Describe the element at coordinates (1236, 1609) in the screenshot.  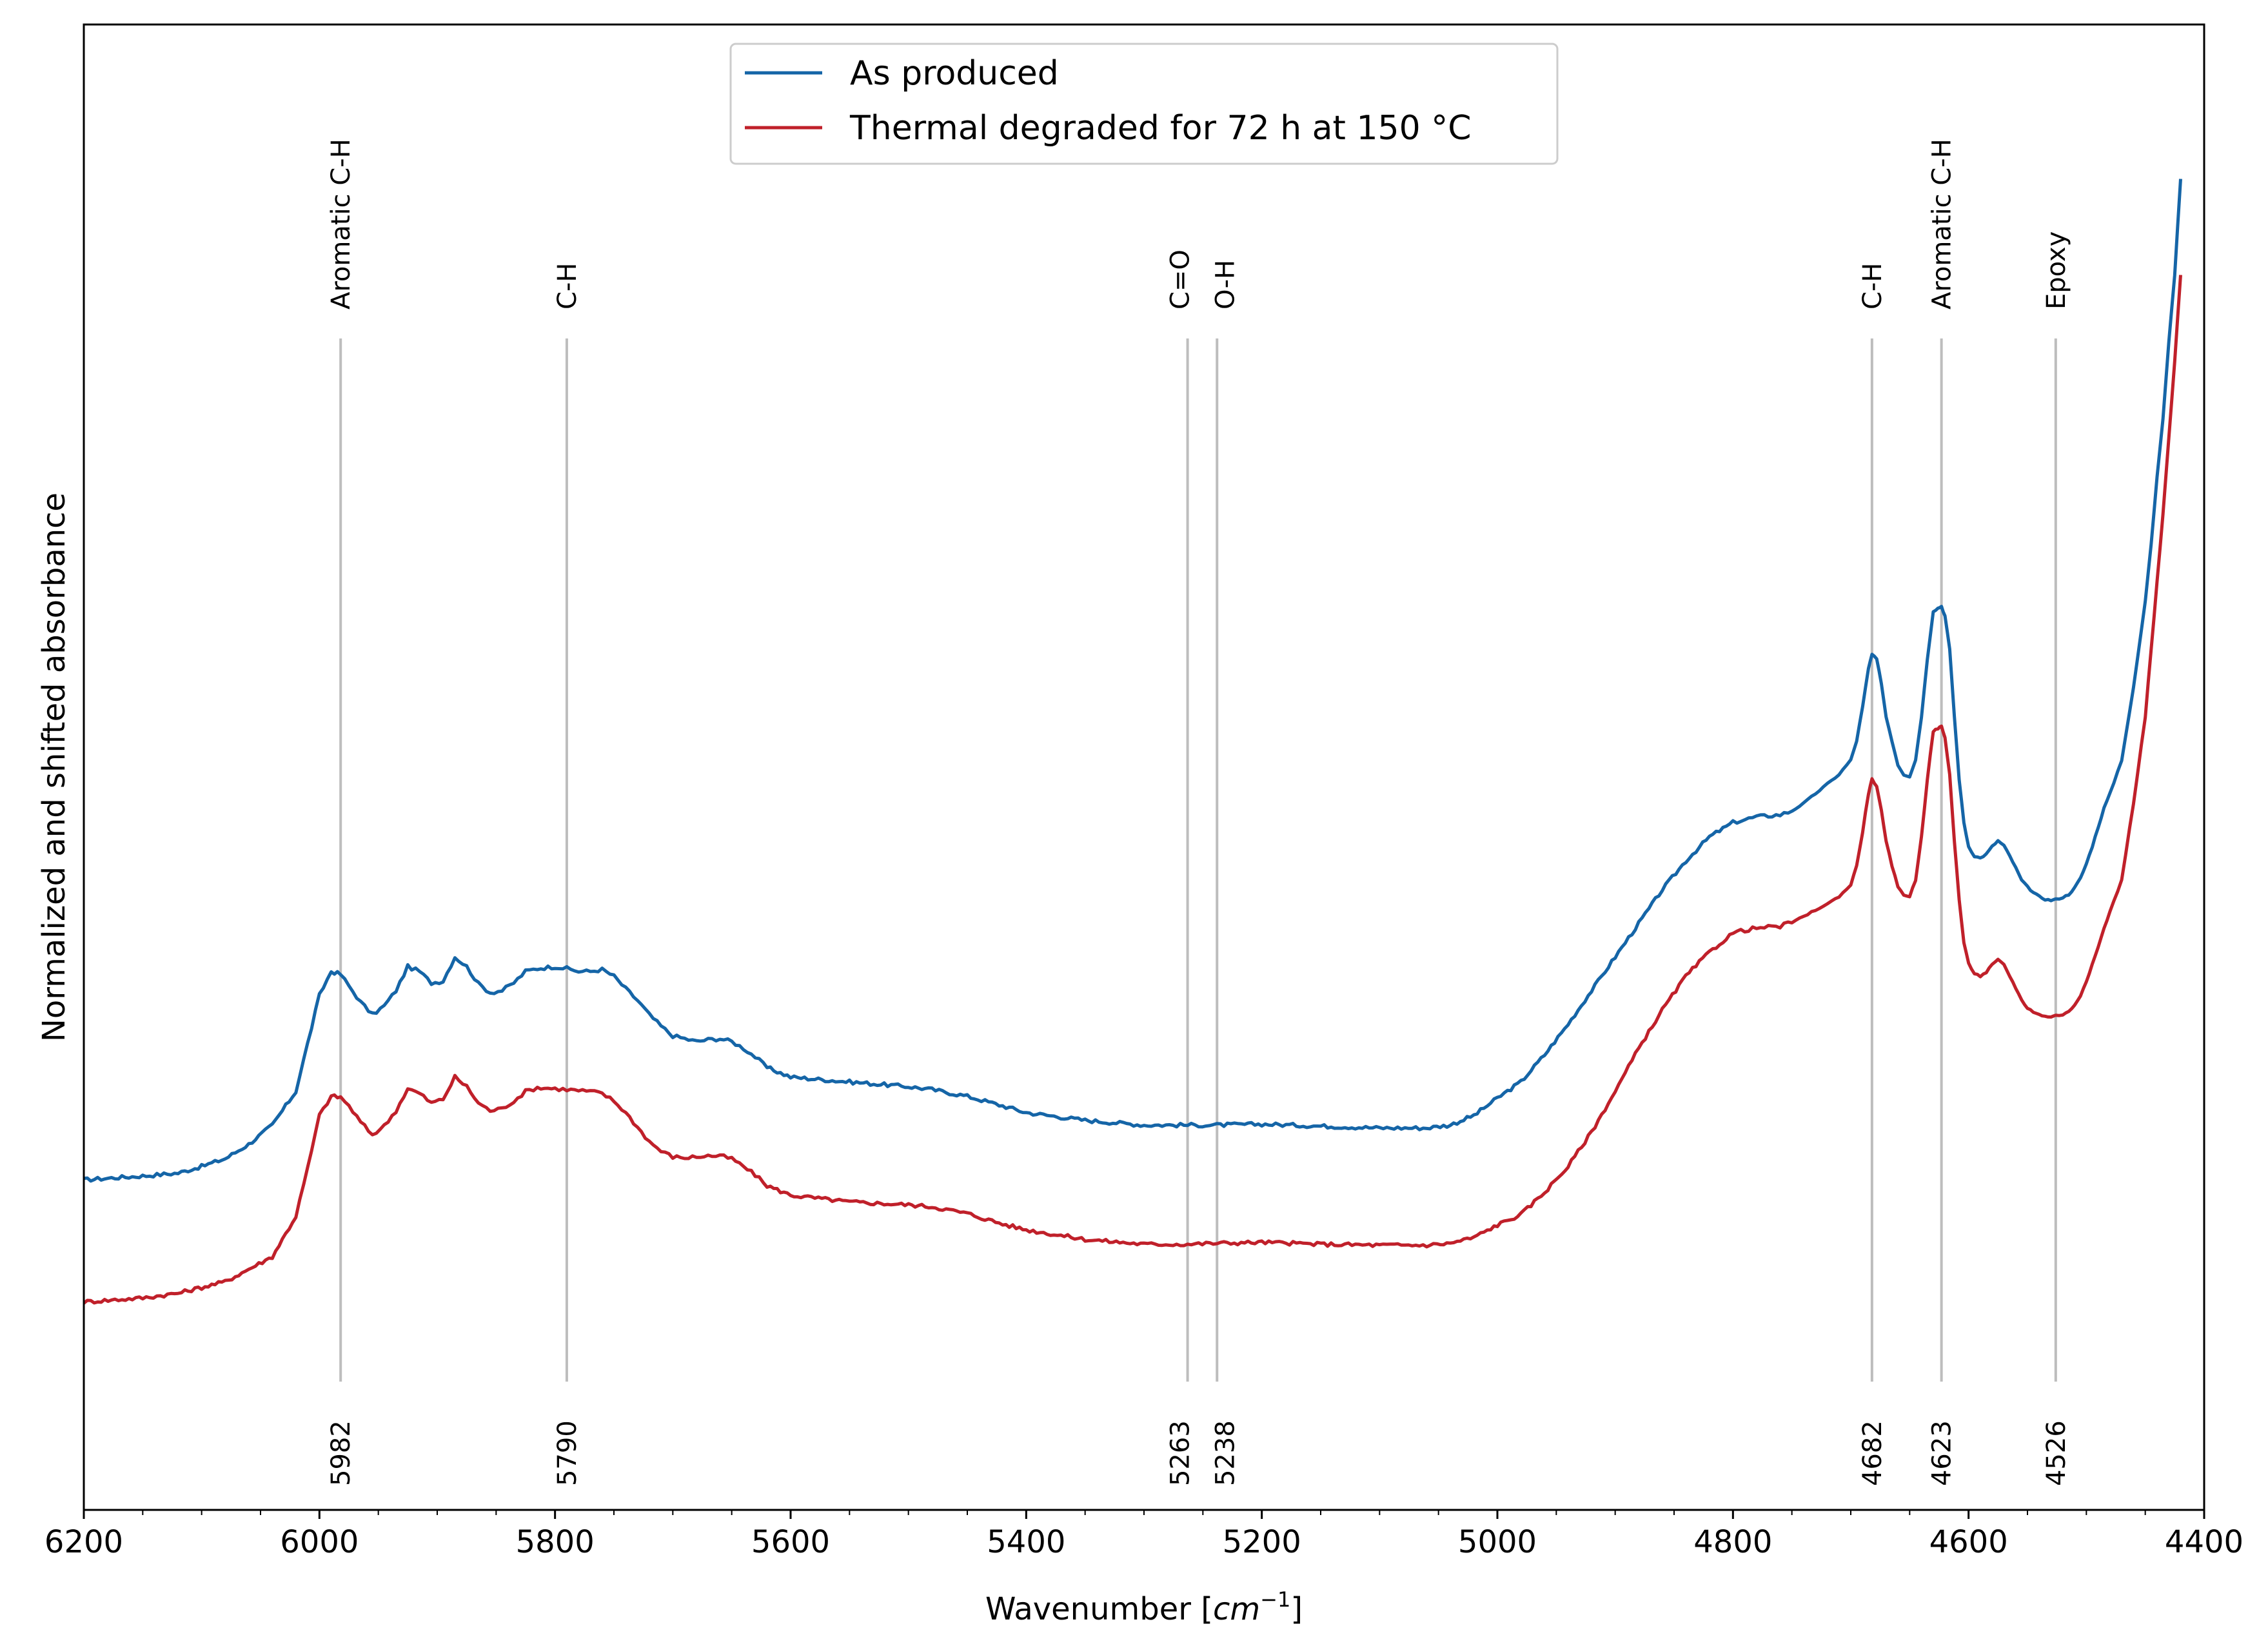
I see `x-axis-title-unit: cm` at that location.